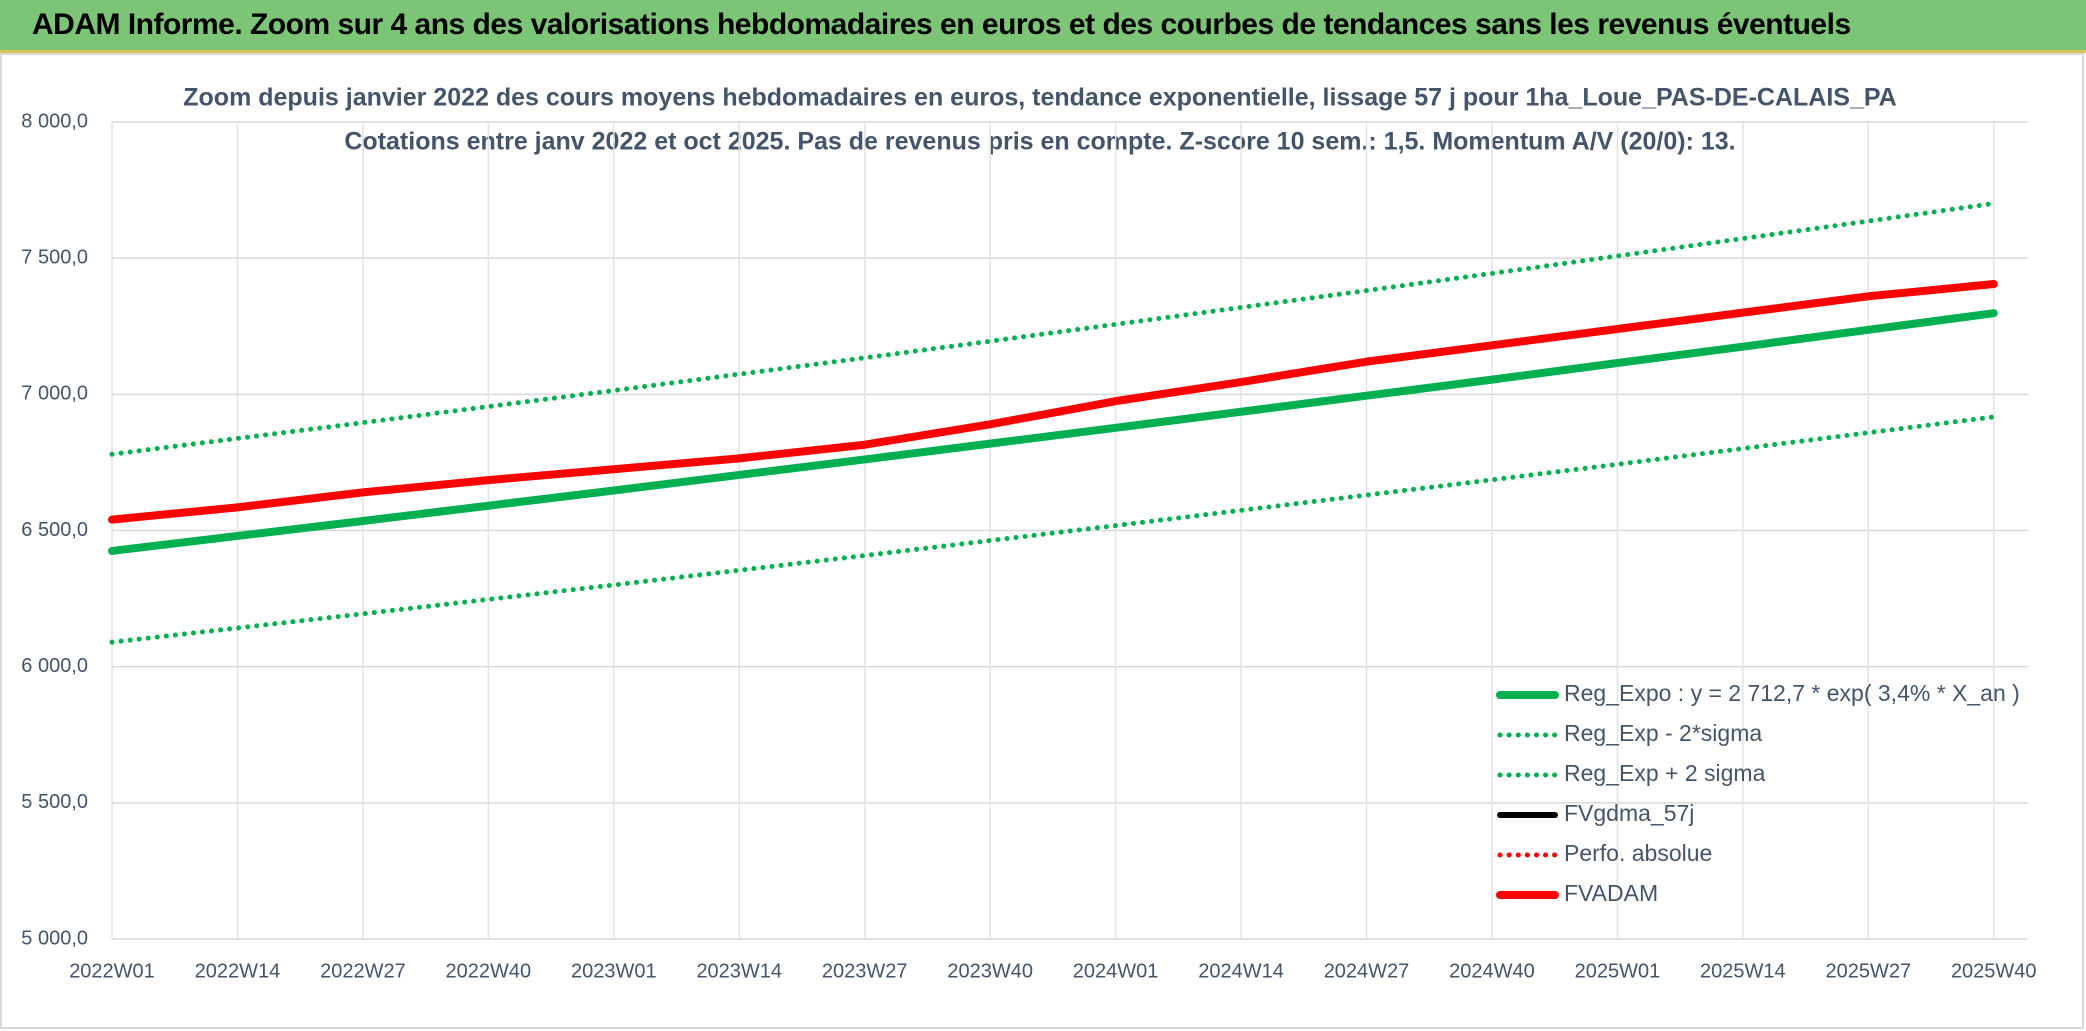  What do you see at coordinates (54, 121) in the screenshot?
I see `y-tick-label: 8 000,0` at bounding box center [54, 121].